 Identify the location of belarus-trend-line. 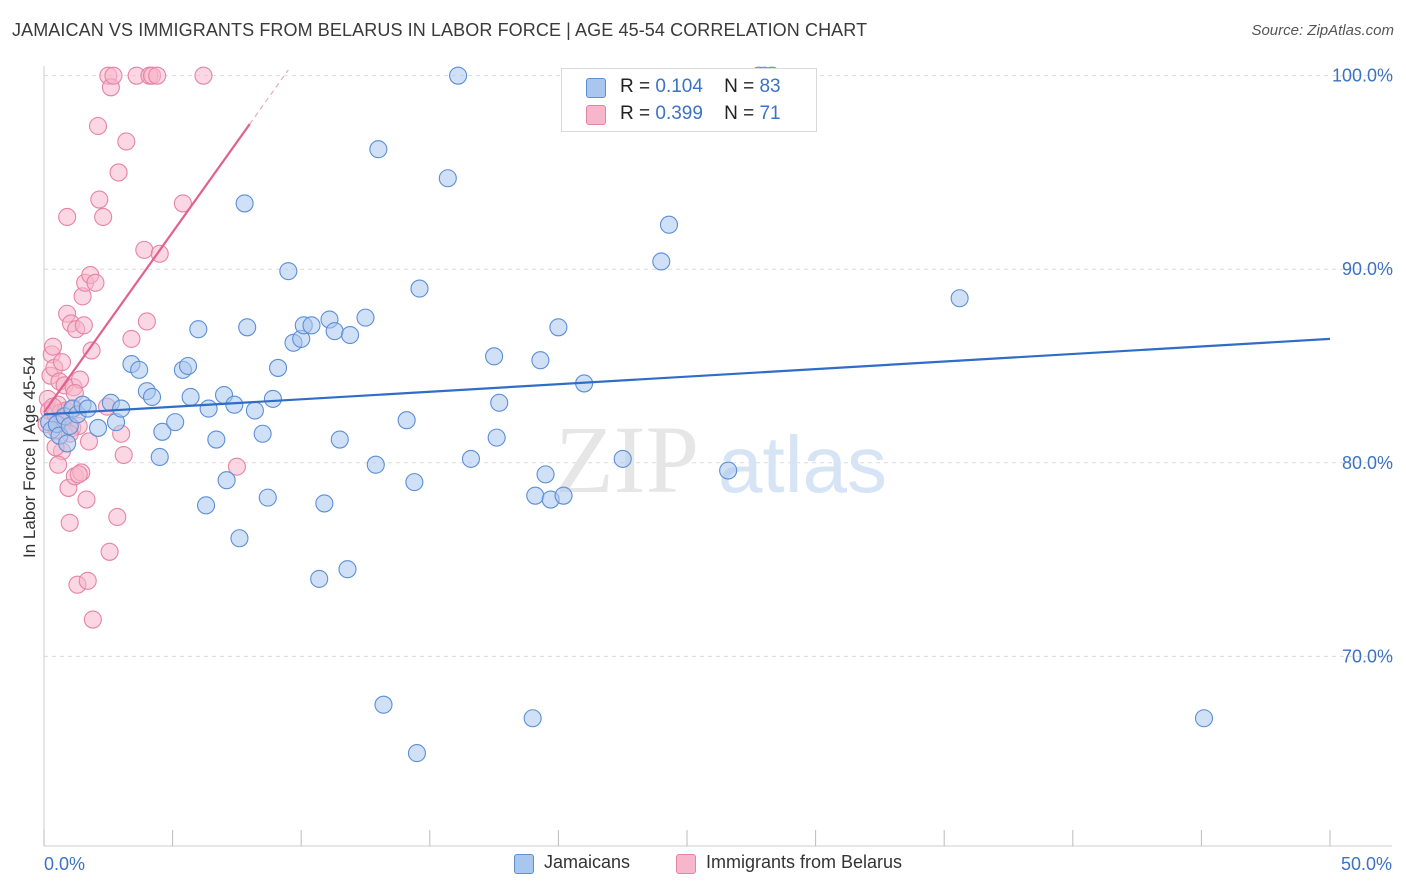
(147, 268).